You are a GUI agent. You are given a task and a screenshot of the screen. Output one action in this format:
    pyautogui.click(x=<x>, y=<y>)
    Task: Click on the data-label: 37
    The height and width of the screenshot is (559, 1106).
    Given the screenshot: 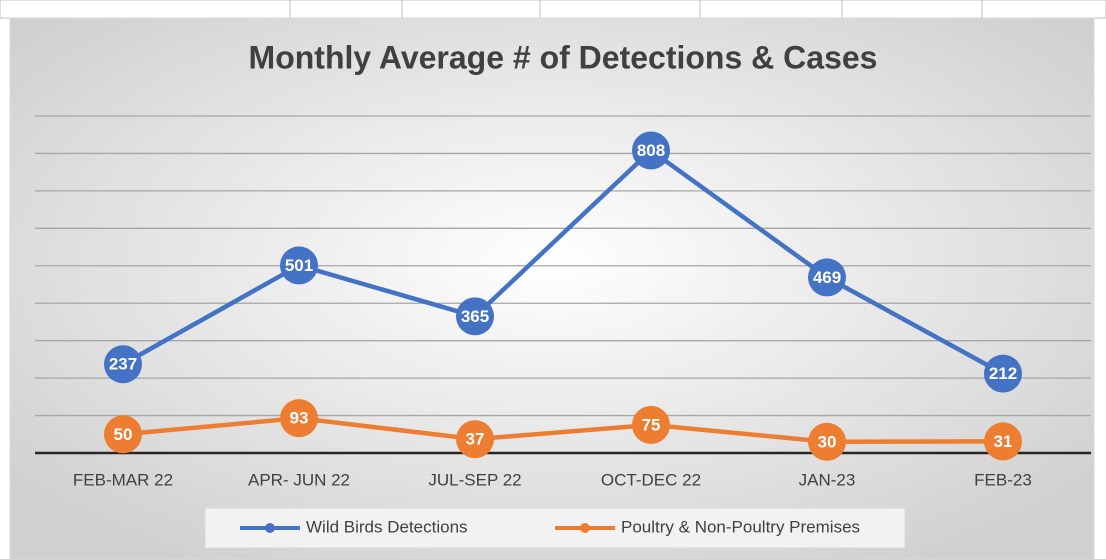 What is the action you would take?
    pyautogui.click(x=475, y=439)
    